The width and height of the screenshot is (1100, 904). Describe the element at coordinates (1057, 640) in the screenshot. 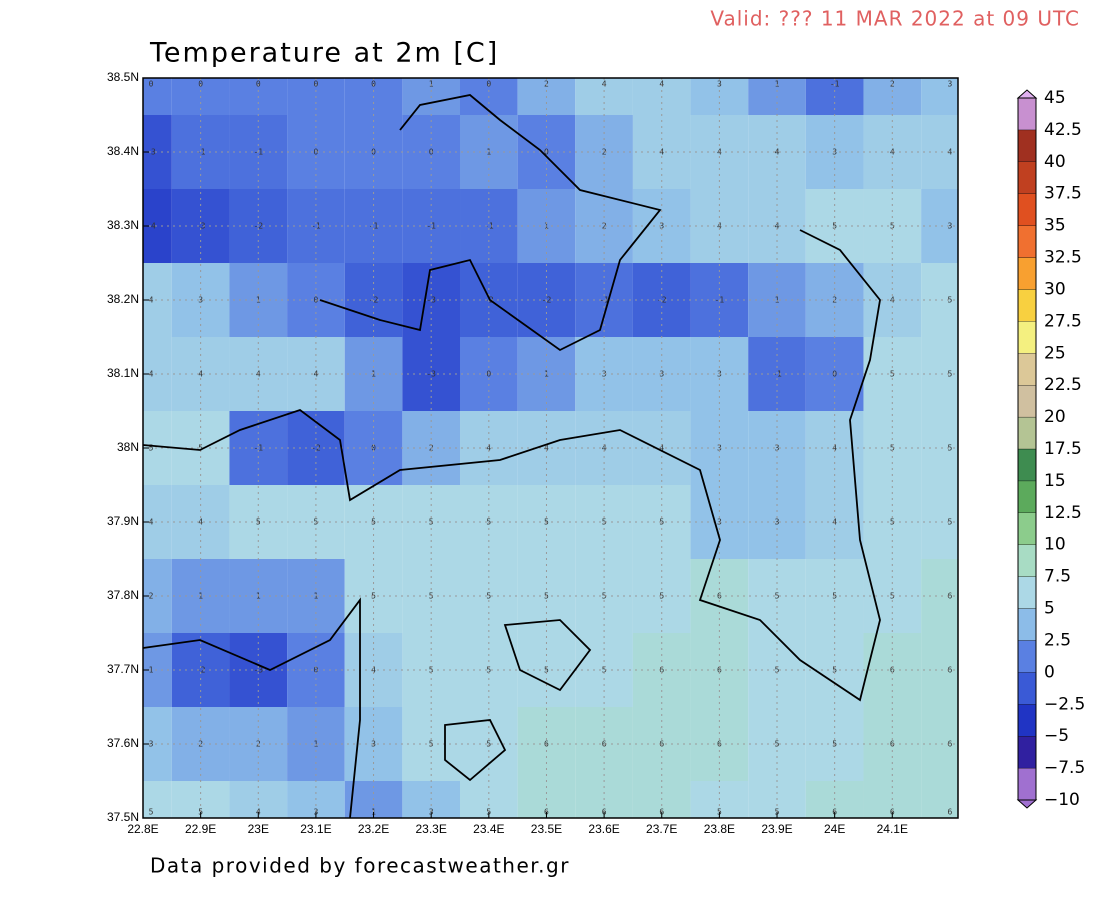

I see `colorbar-label: 2.5` at that location.